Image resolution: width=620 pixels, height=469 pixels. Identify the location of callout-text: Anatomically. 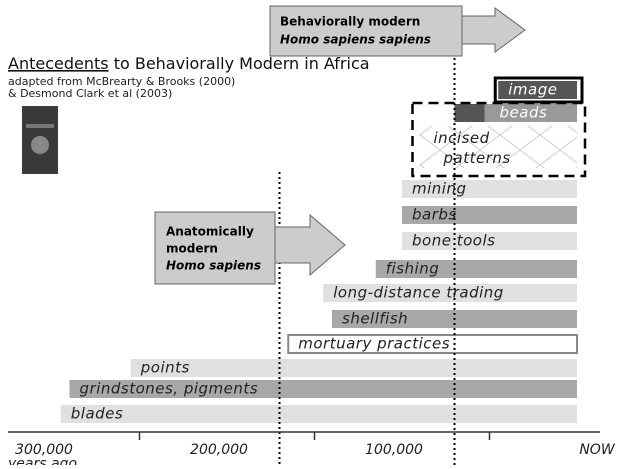
(210, 232).